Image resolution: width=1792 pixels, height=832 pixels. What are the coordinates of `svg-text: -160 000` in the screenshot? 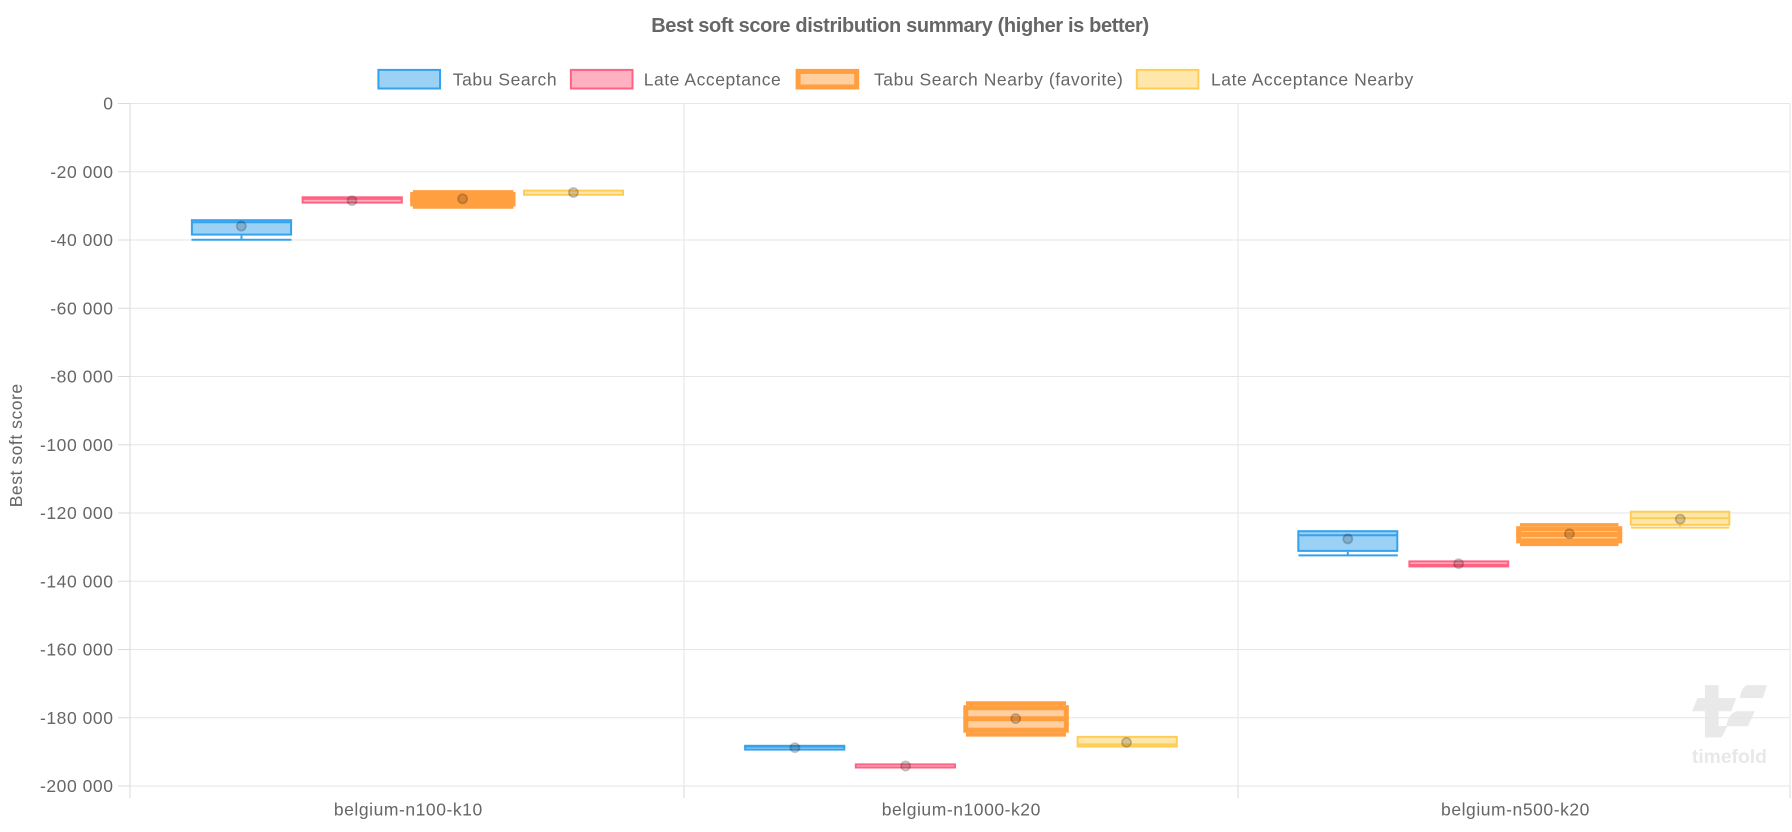 It's located at (77, 650).